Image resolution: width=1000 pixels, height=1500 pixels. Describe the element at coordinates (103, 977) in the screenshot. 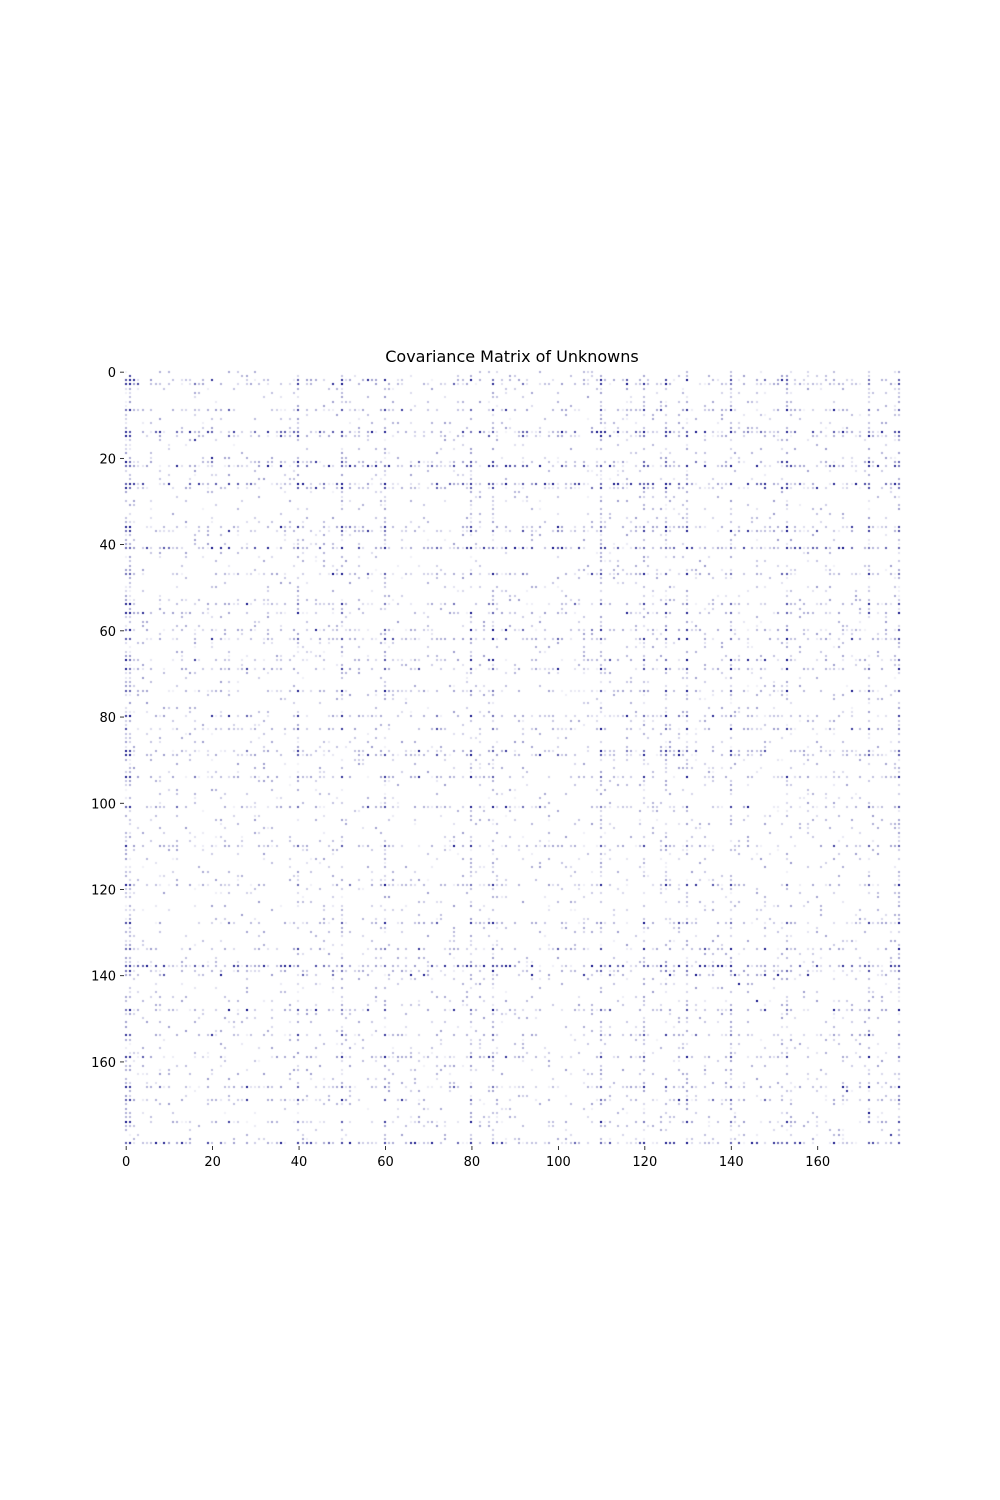

I see `y-tick-label-140: 140` at that location.